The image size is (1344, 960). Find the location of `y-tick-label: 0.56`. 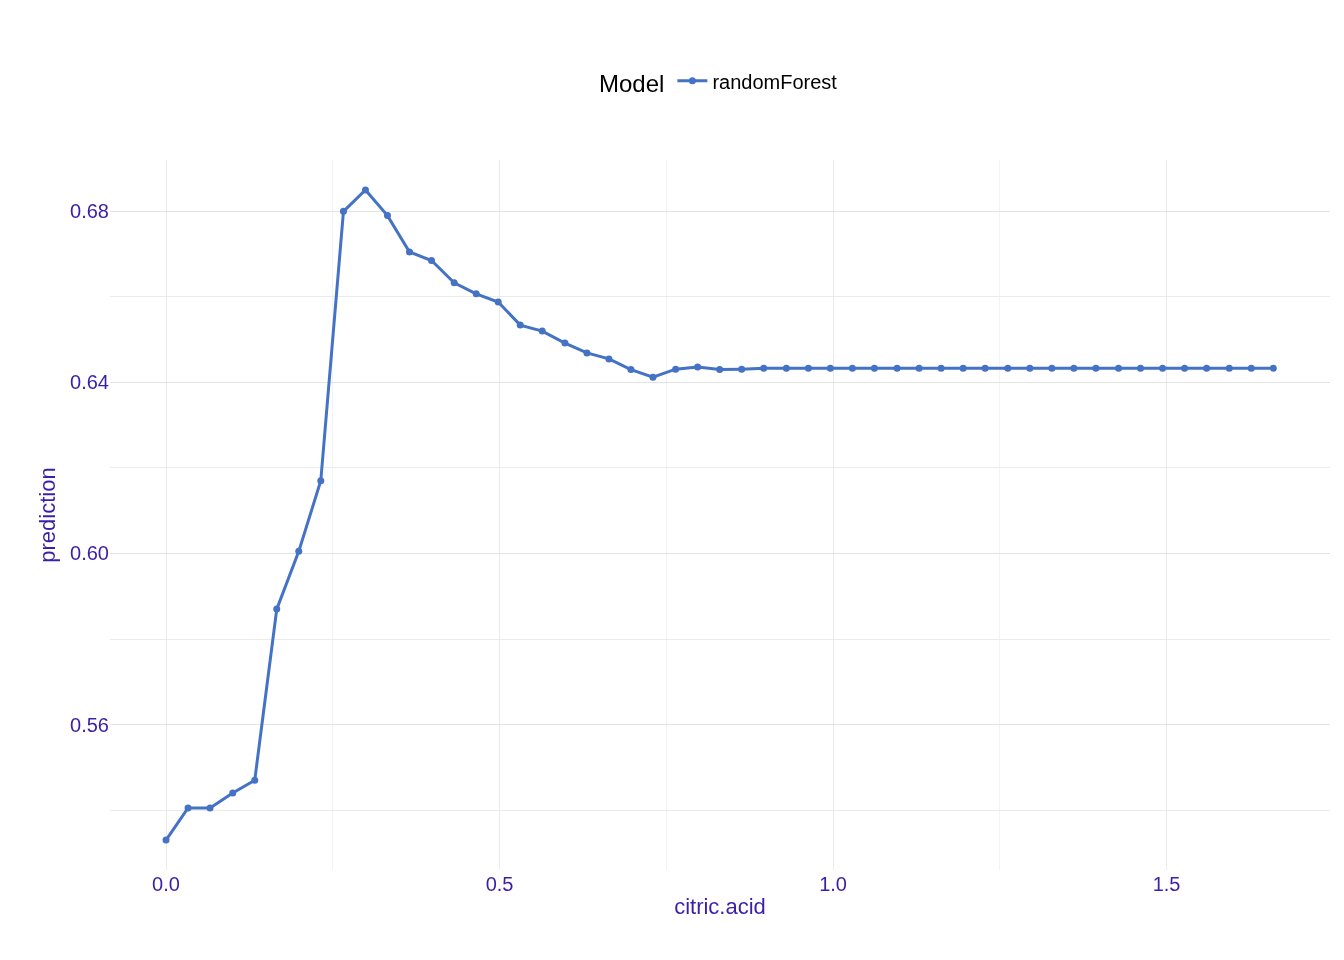

y-tick-label: 0.56 is located at coordinates (89, 724).